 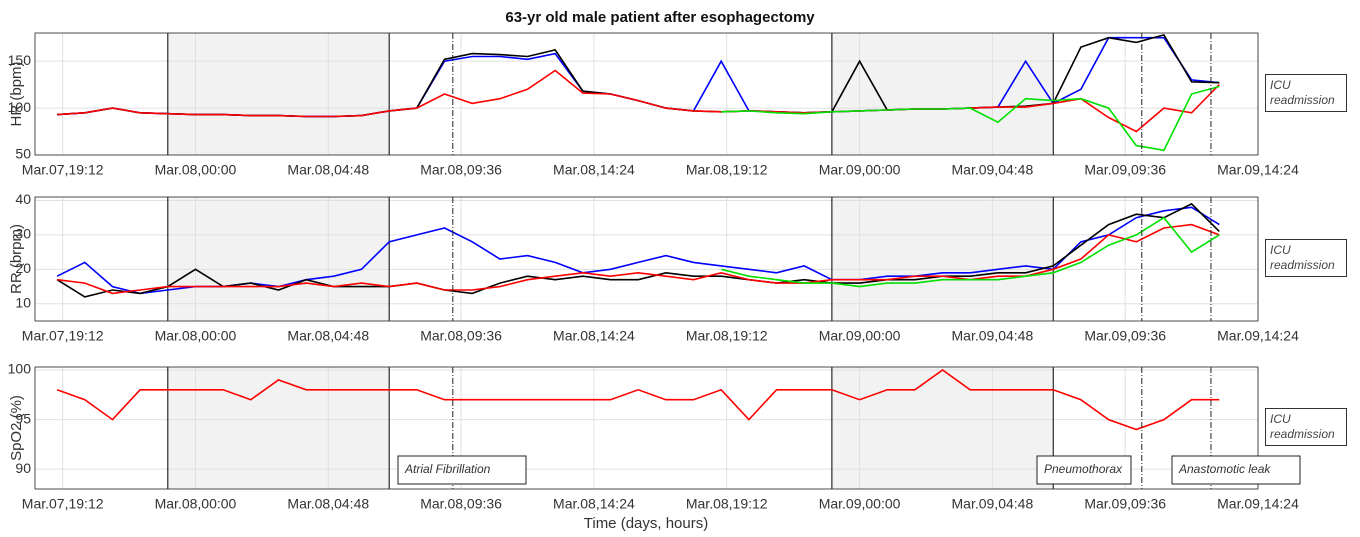 I want to click on y-axis-label: HR (bpm), so click(x=16, y=93).